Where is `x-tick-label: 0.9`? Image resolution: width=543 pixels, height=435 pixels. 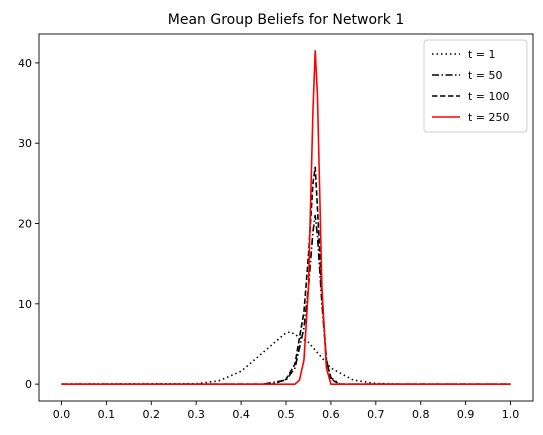
x-tick-label: 0.9 is located at coordinates (466, 414).